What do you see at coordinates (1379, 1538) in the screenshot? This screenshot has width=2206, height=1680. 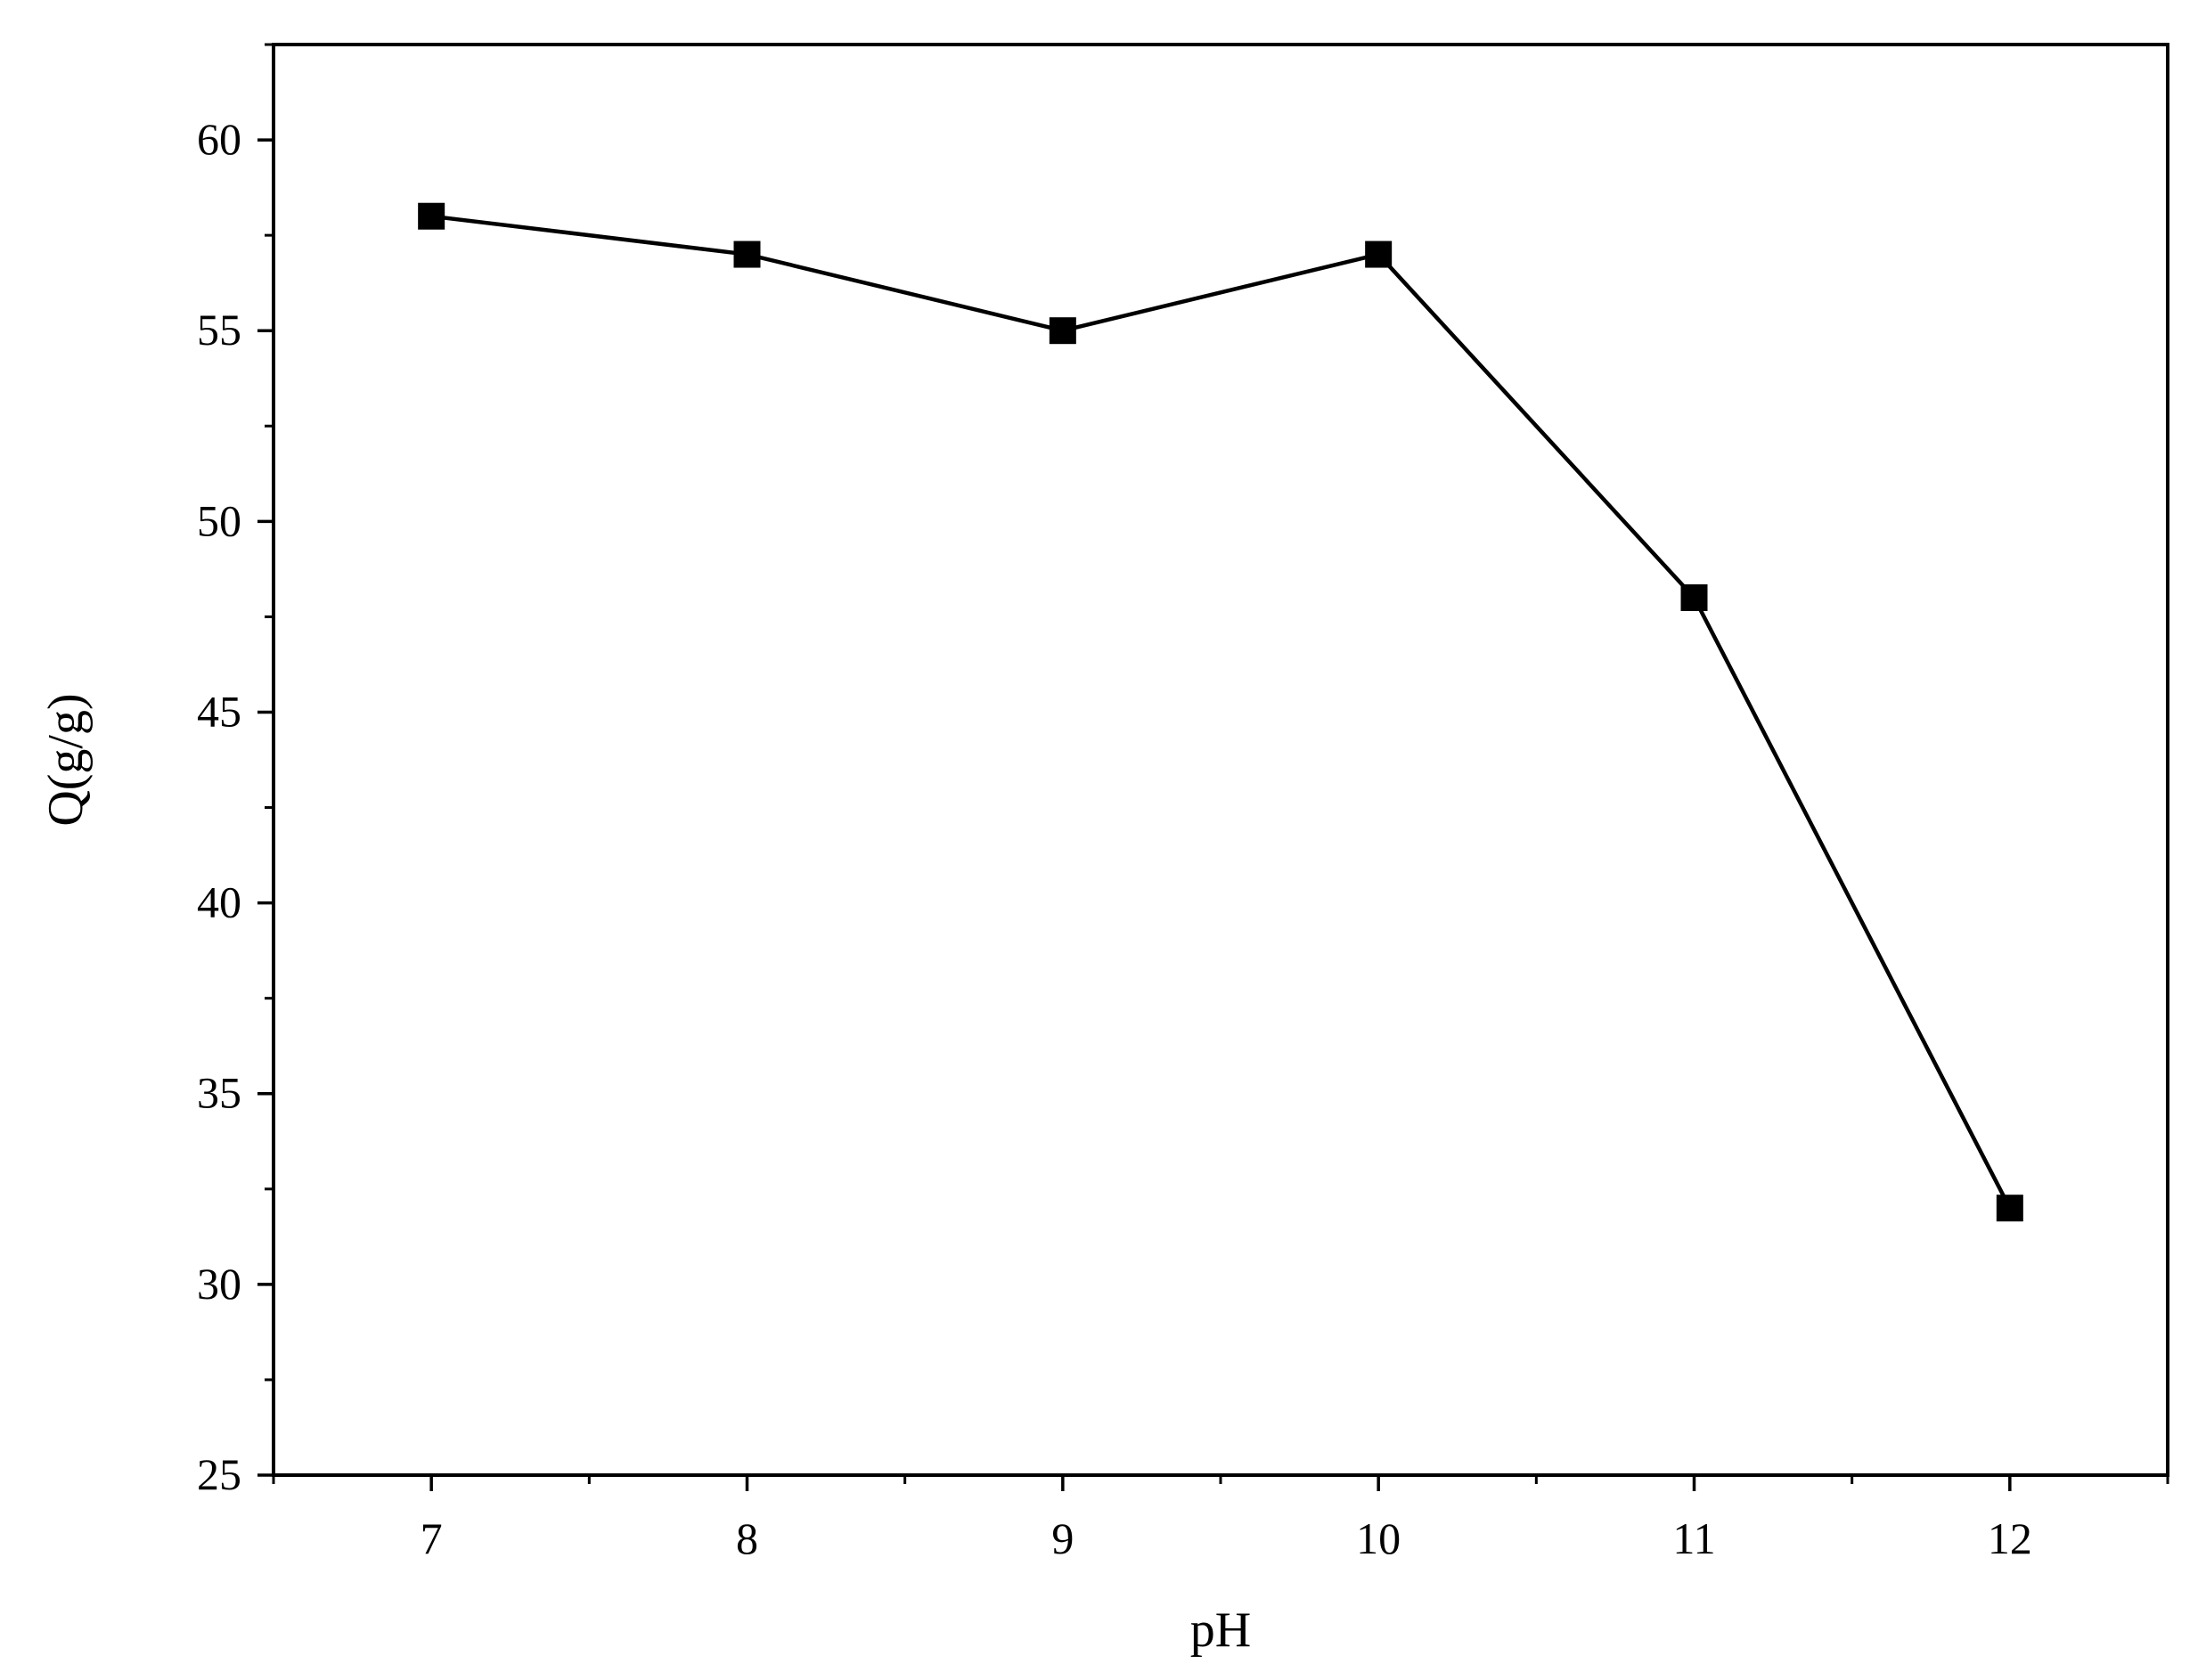 I see `x-tick-label-10: 10` at bounding box center [1379, 1538].